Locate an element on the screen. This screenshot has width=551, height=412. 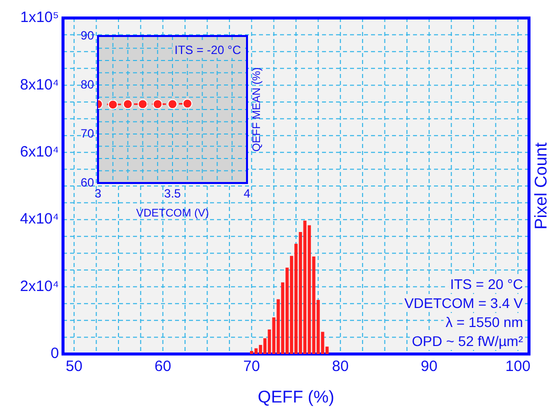
y-tick-label: 6x10⁴ is located at coordinates (39, 152).